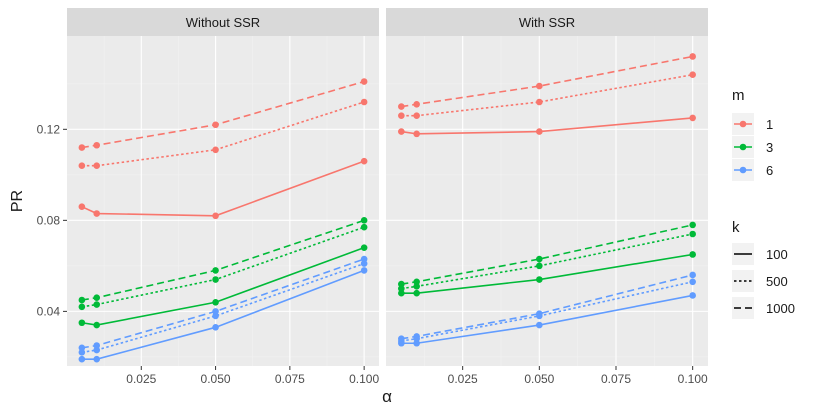 This screenshot has height=409, width=817. What do you see at coordinates (777, 254) in the screenshot?
I see `legend-k-label: 100` at bounding box center [777, 254].